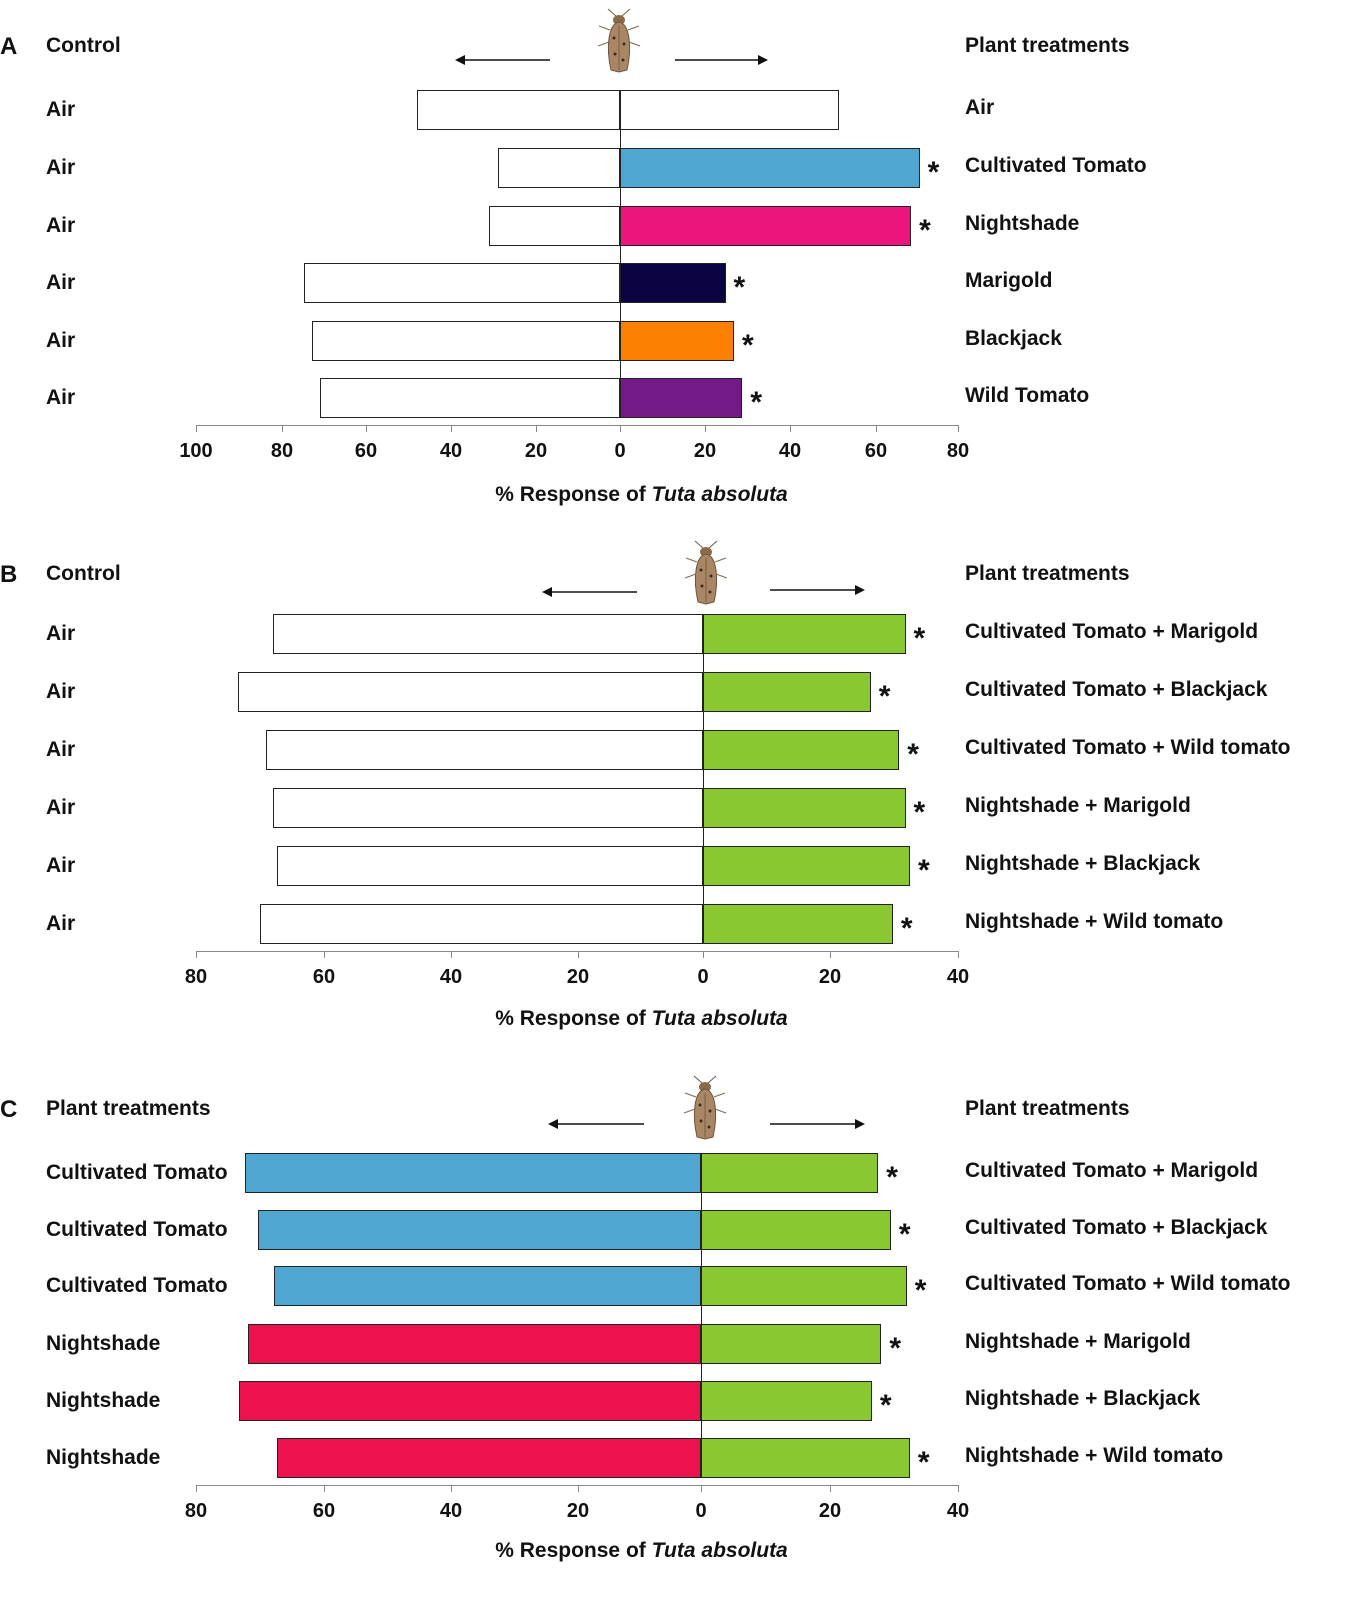 This screenshot has width=1346, height=1610. I want to click on row-right-label: Nightshade + Blackjack, so click(1083, 1398).